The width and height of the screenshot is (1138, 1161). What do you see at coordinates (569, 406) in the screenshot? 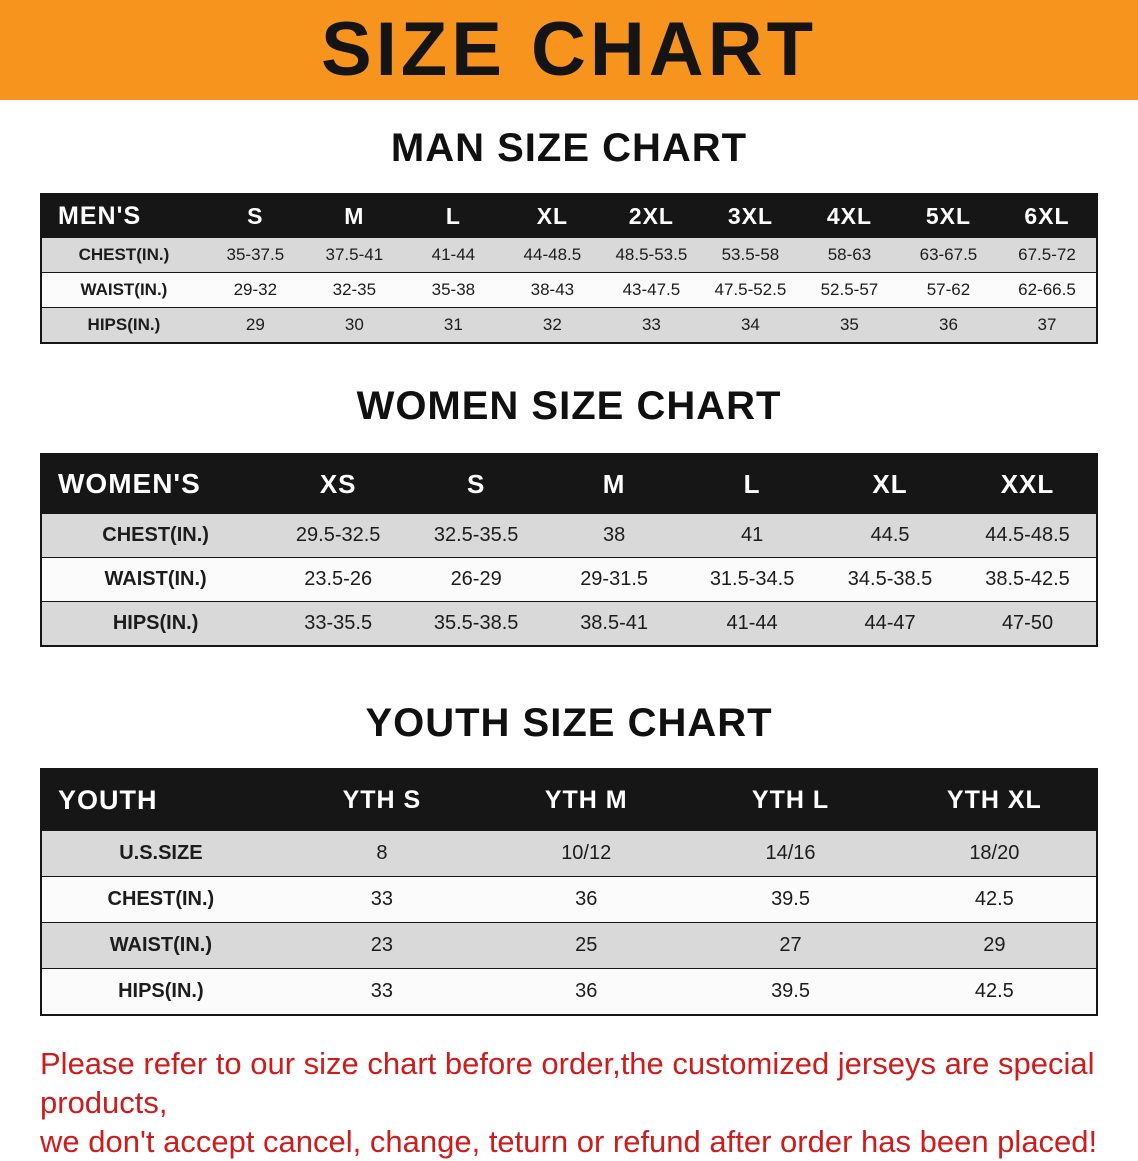
I see `section-title: WOMEN SIZE CHART` at bounding box center [569, 406].